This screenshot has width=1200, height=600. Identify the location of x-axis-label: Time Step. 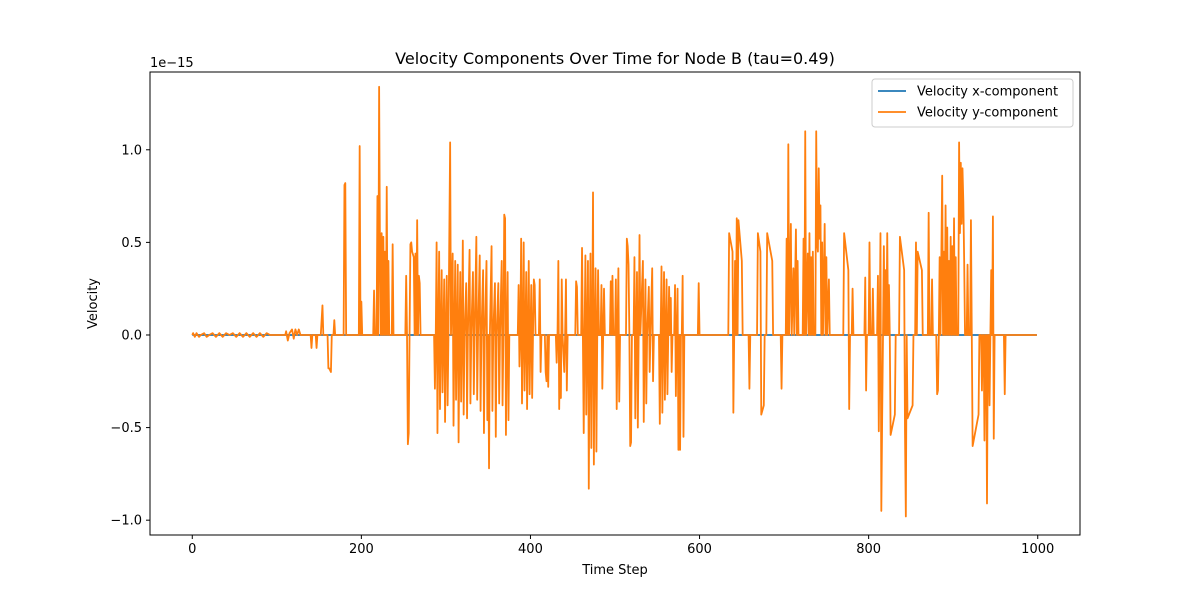
(614, 570).